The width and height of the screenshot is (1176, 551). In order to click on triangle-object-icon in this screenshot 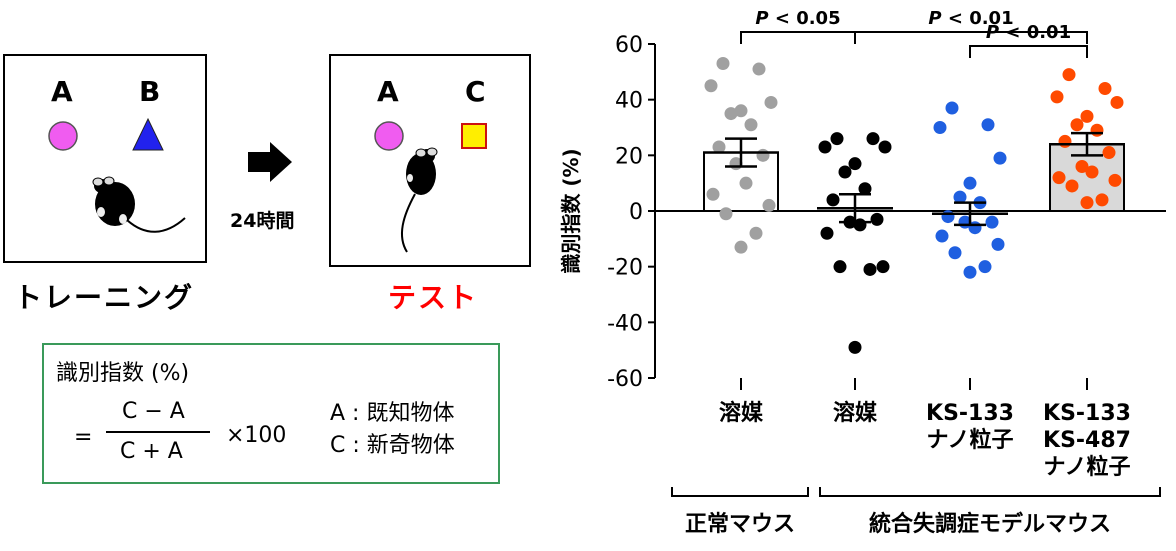, I will do `click(148, 134)`.